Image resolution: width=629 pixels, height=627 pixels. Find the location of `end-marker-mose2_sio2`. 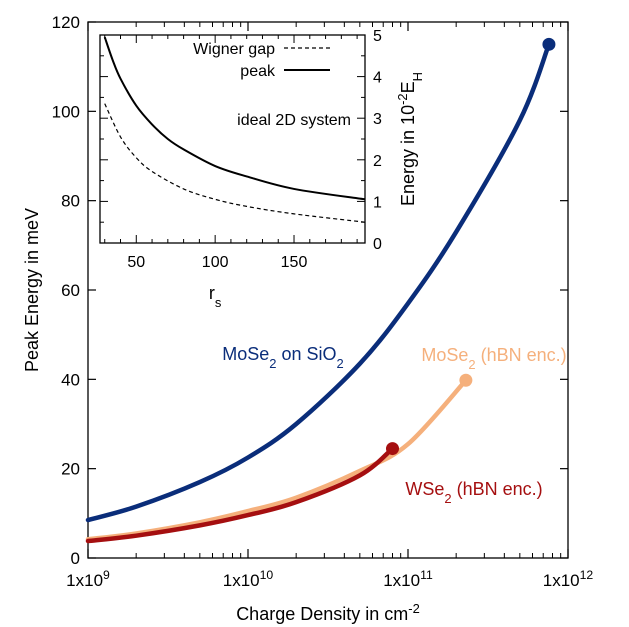

end-marker-mose2_sio2 is located at coordinates (549, 44).